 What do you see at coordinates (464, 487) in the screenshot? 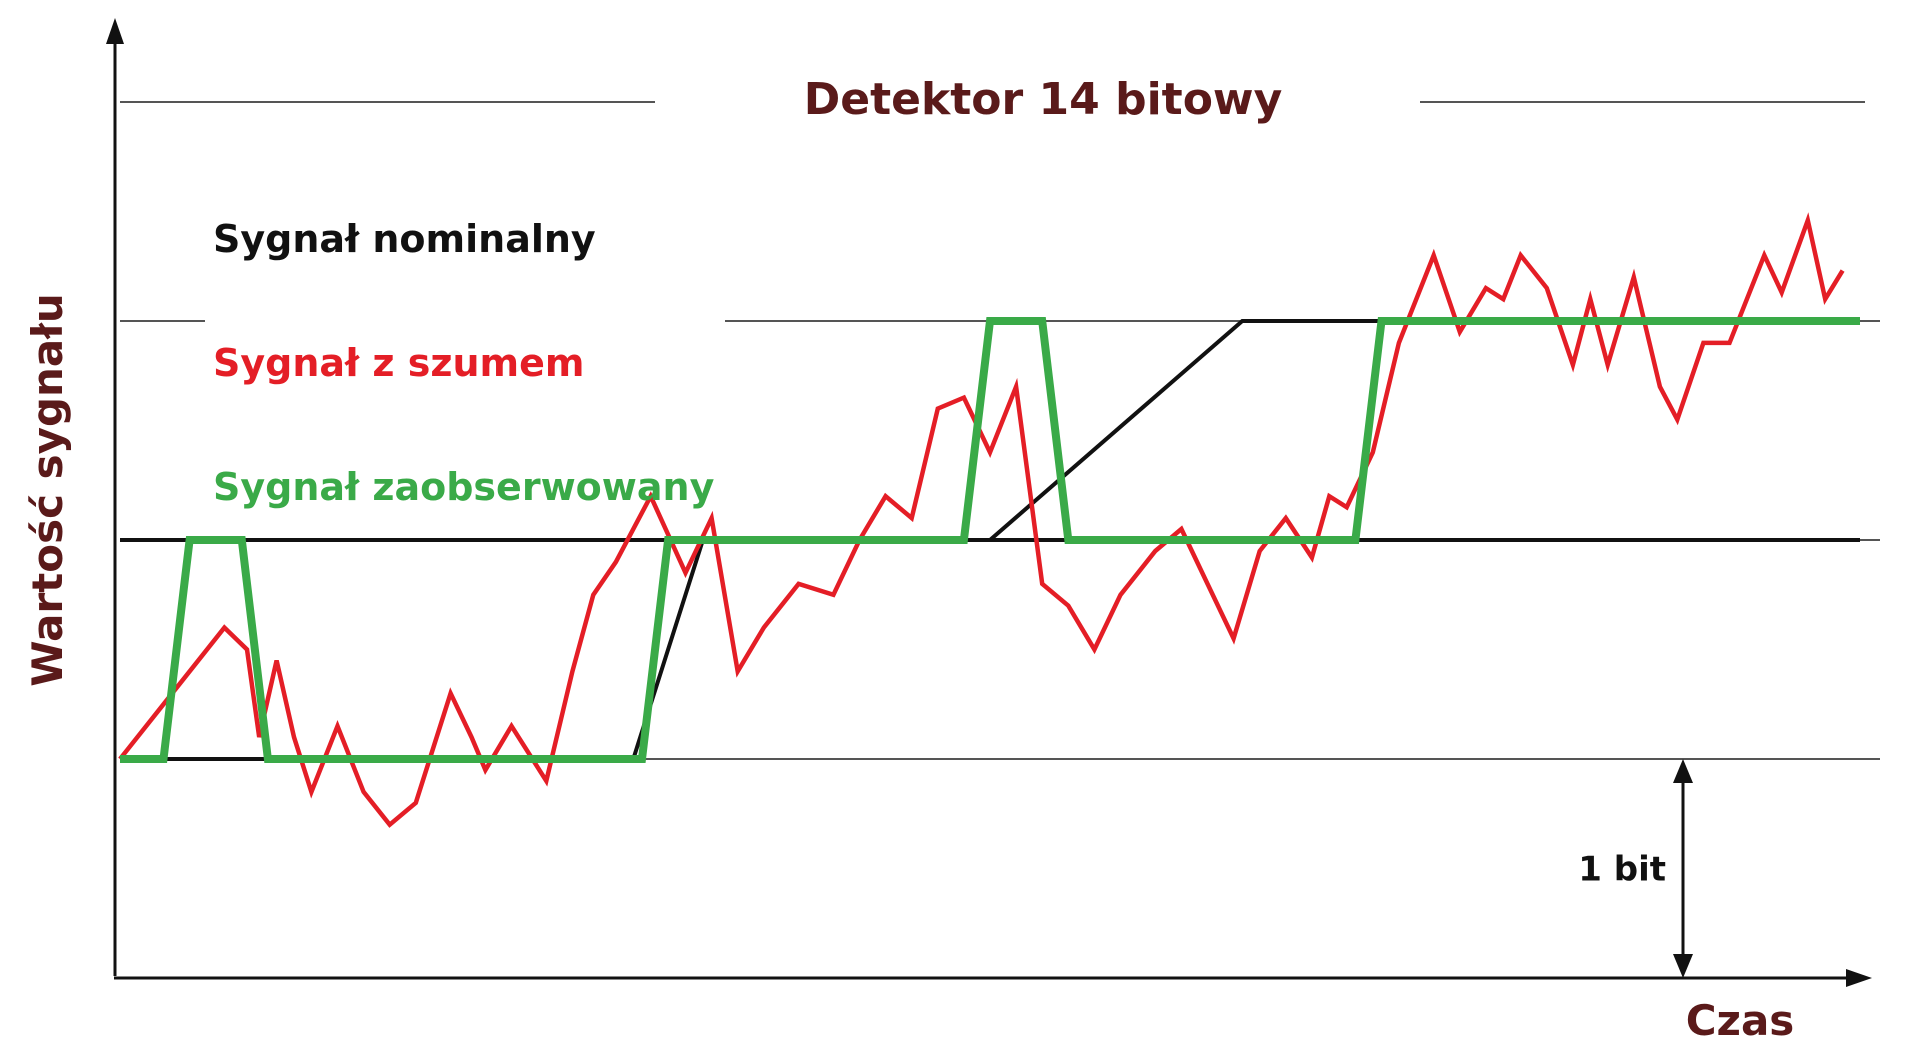
I see `legend-observed-signal: Sygnał zaobserwowany` at bounding box center [464, 487].